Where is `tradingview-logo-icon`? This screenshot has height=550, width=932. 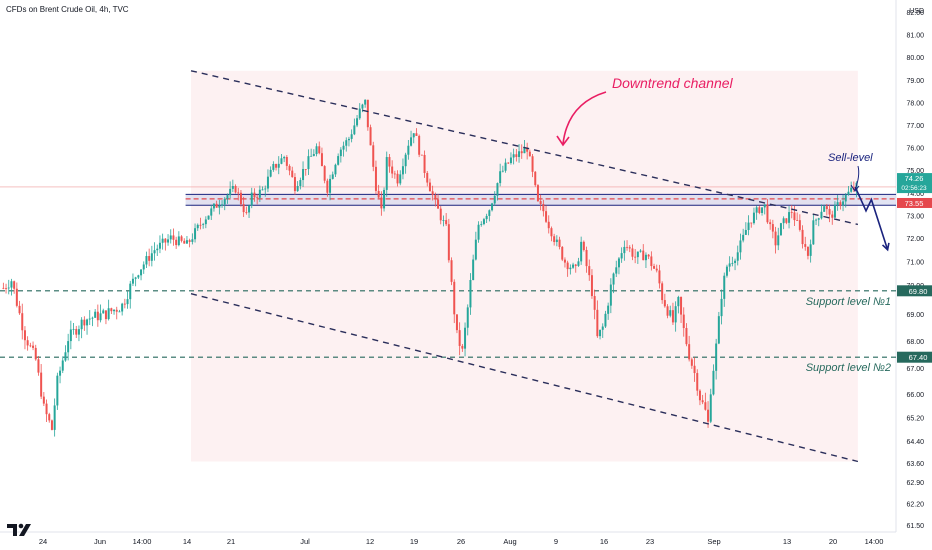 tradingview-logo-icon is located at coordinates (21, 530).